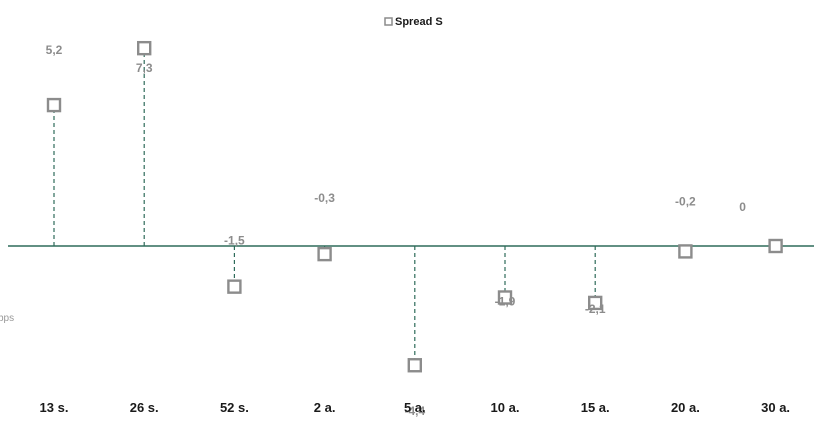  I want to click on x-tick-label: 15 a., so click(595, 407).